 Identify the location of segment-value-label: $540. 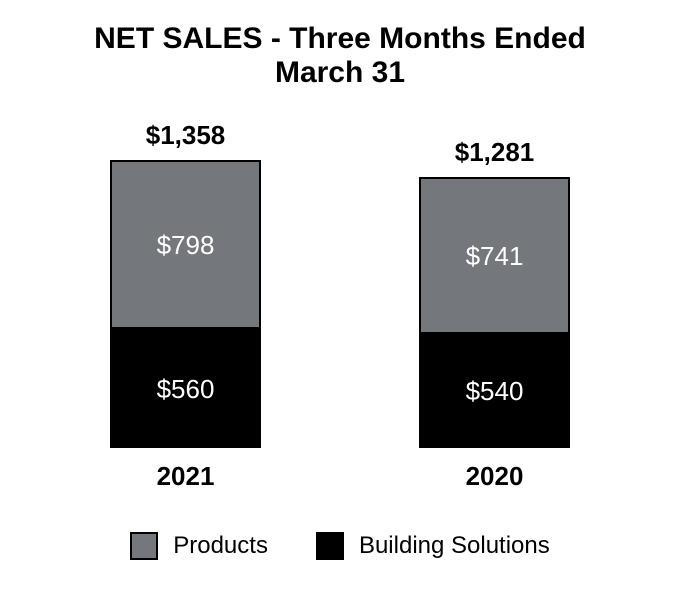
(494, 391).